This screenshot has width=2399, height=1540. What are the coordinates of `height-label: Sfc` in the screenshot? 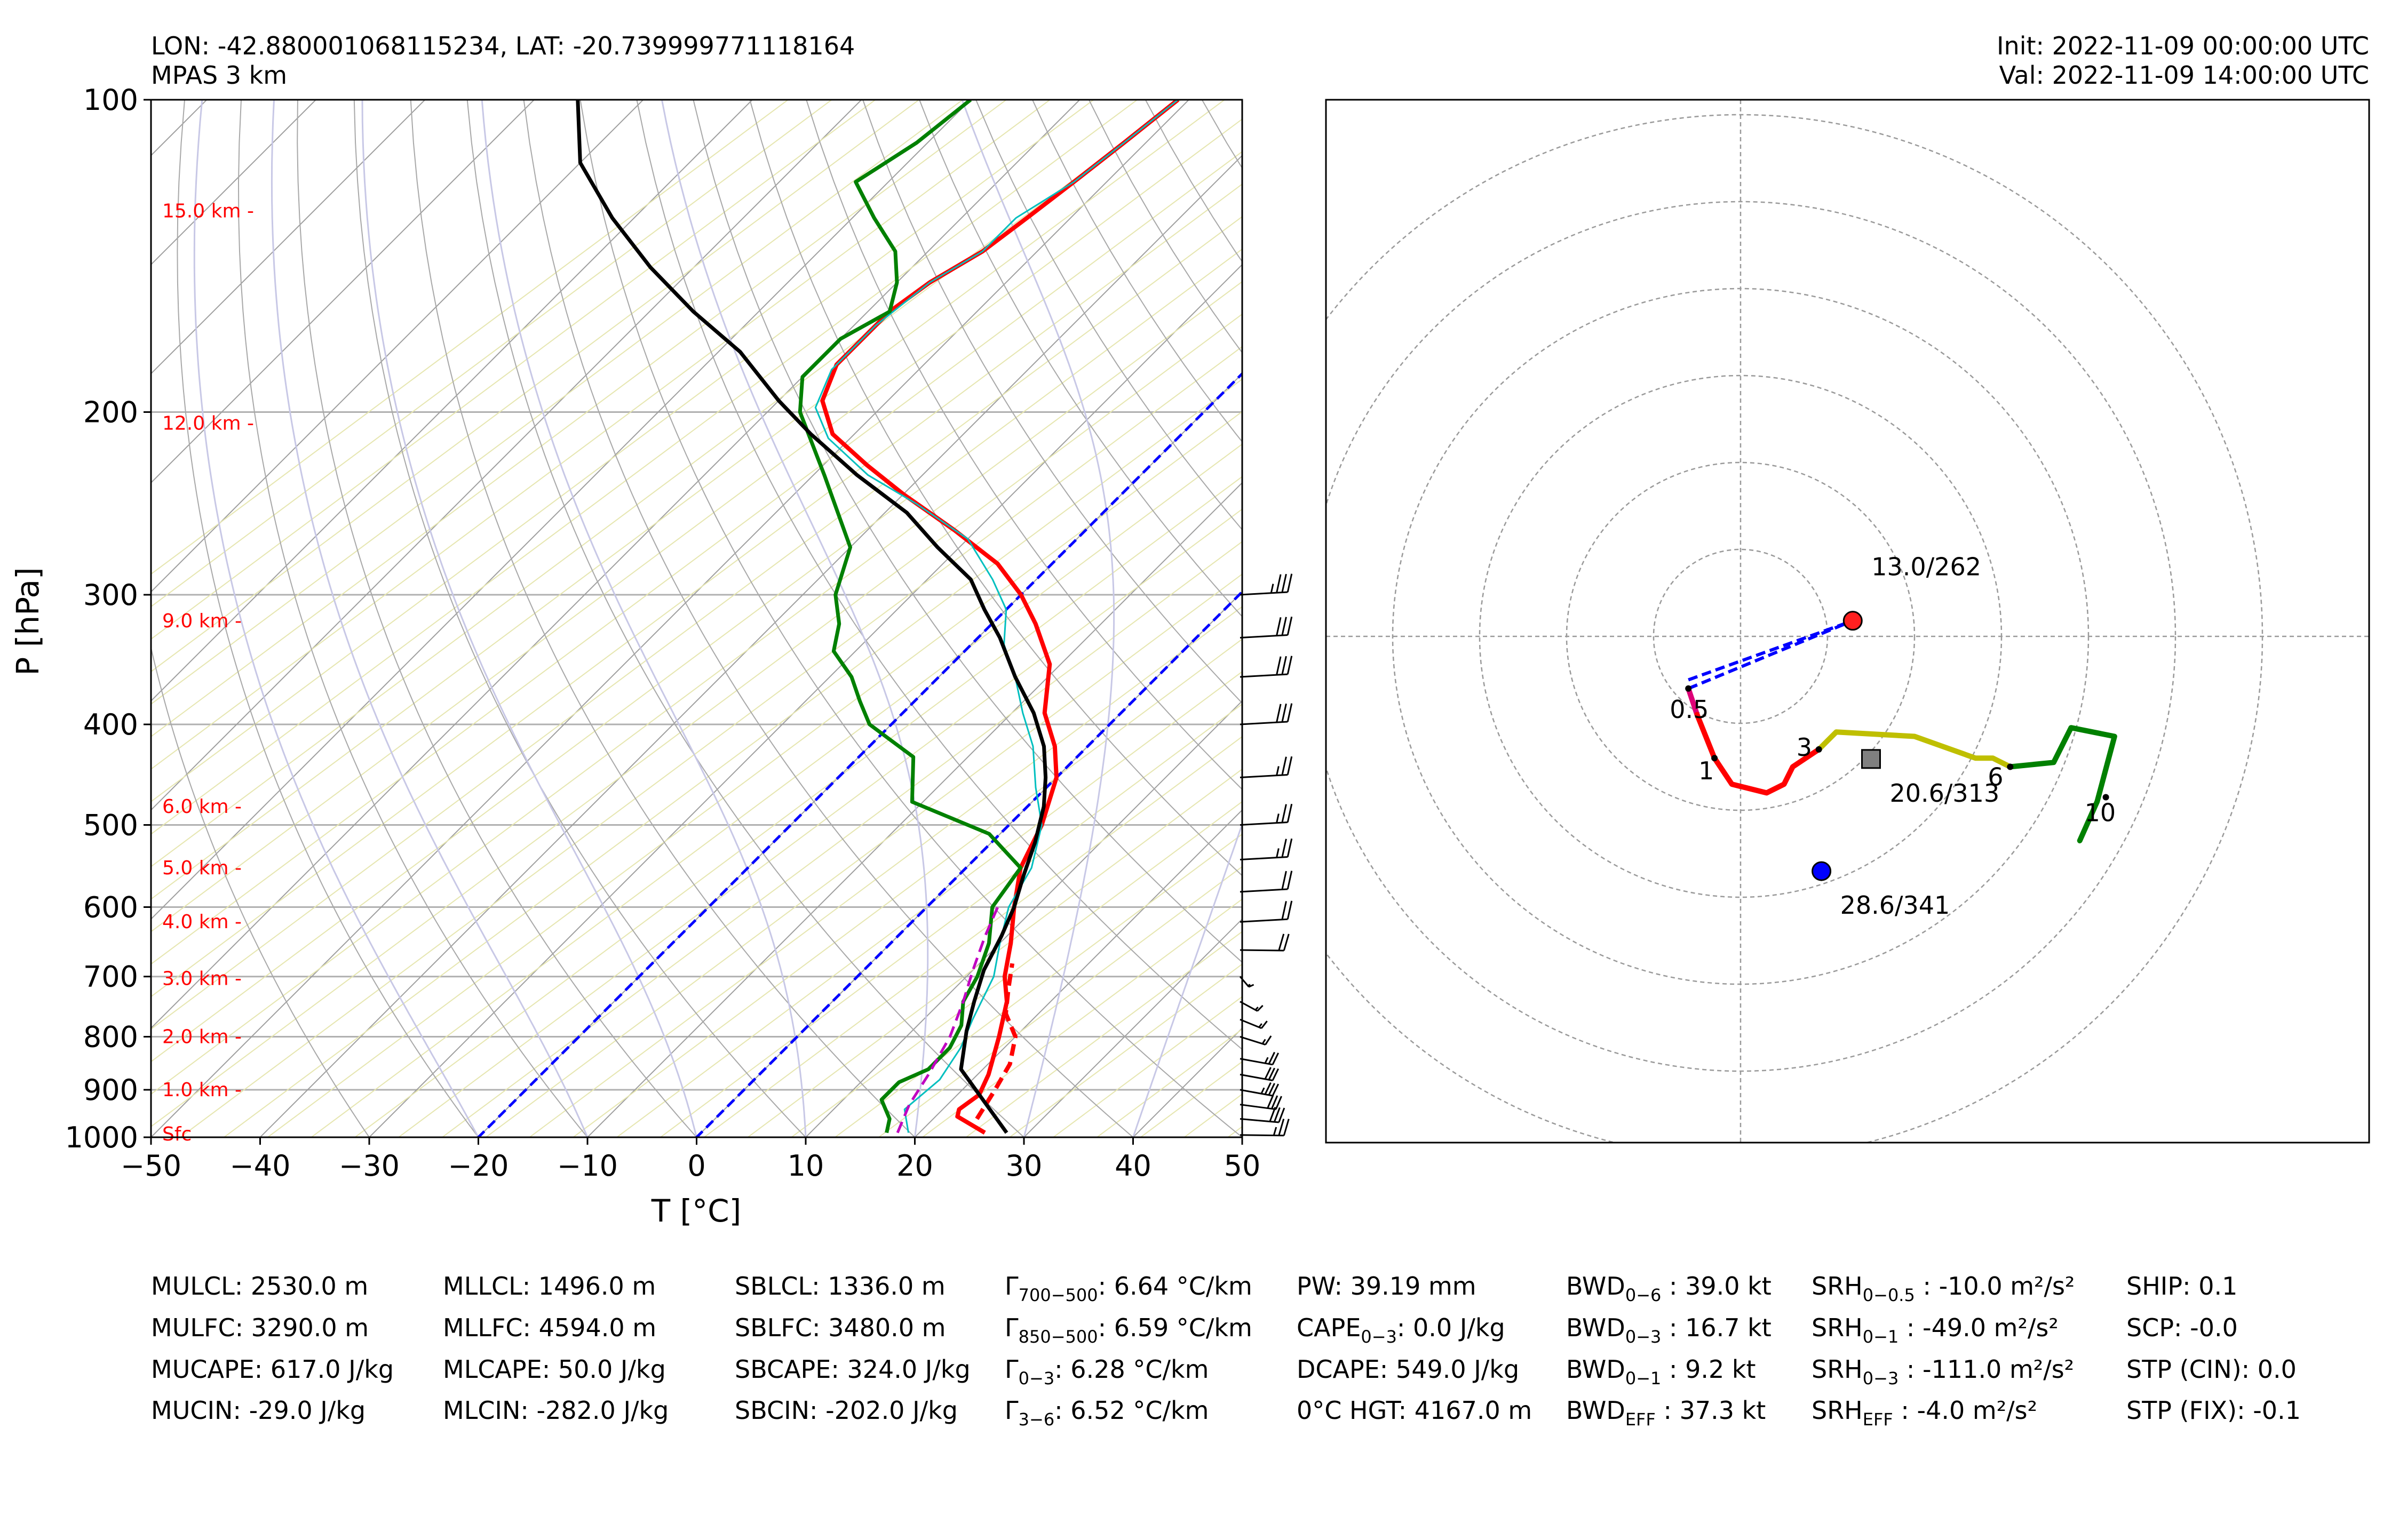 It's located at (177, 1134).